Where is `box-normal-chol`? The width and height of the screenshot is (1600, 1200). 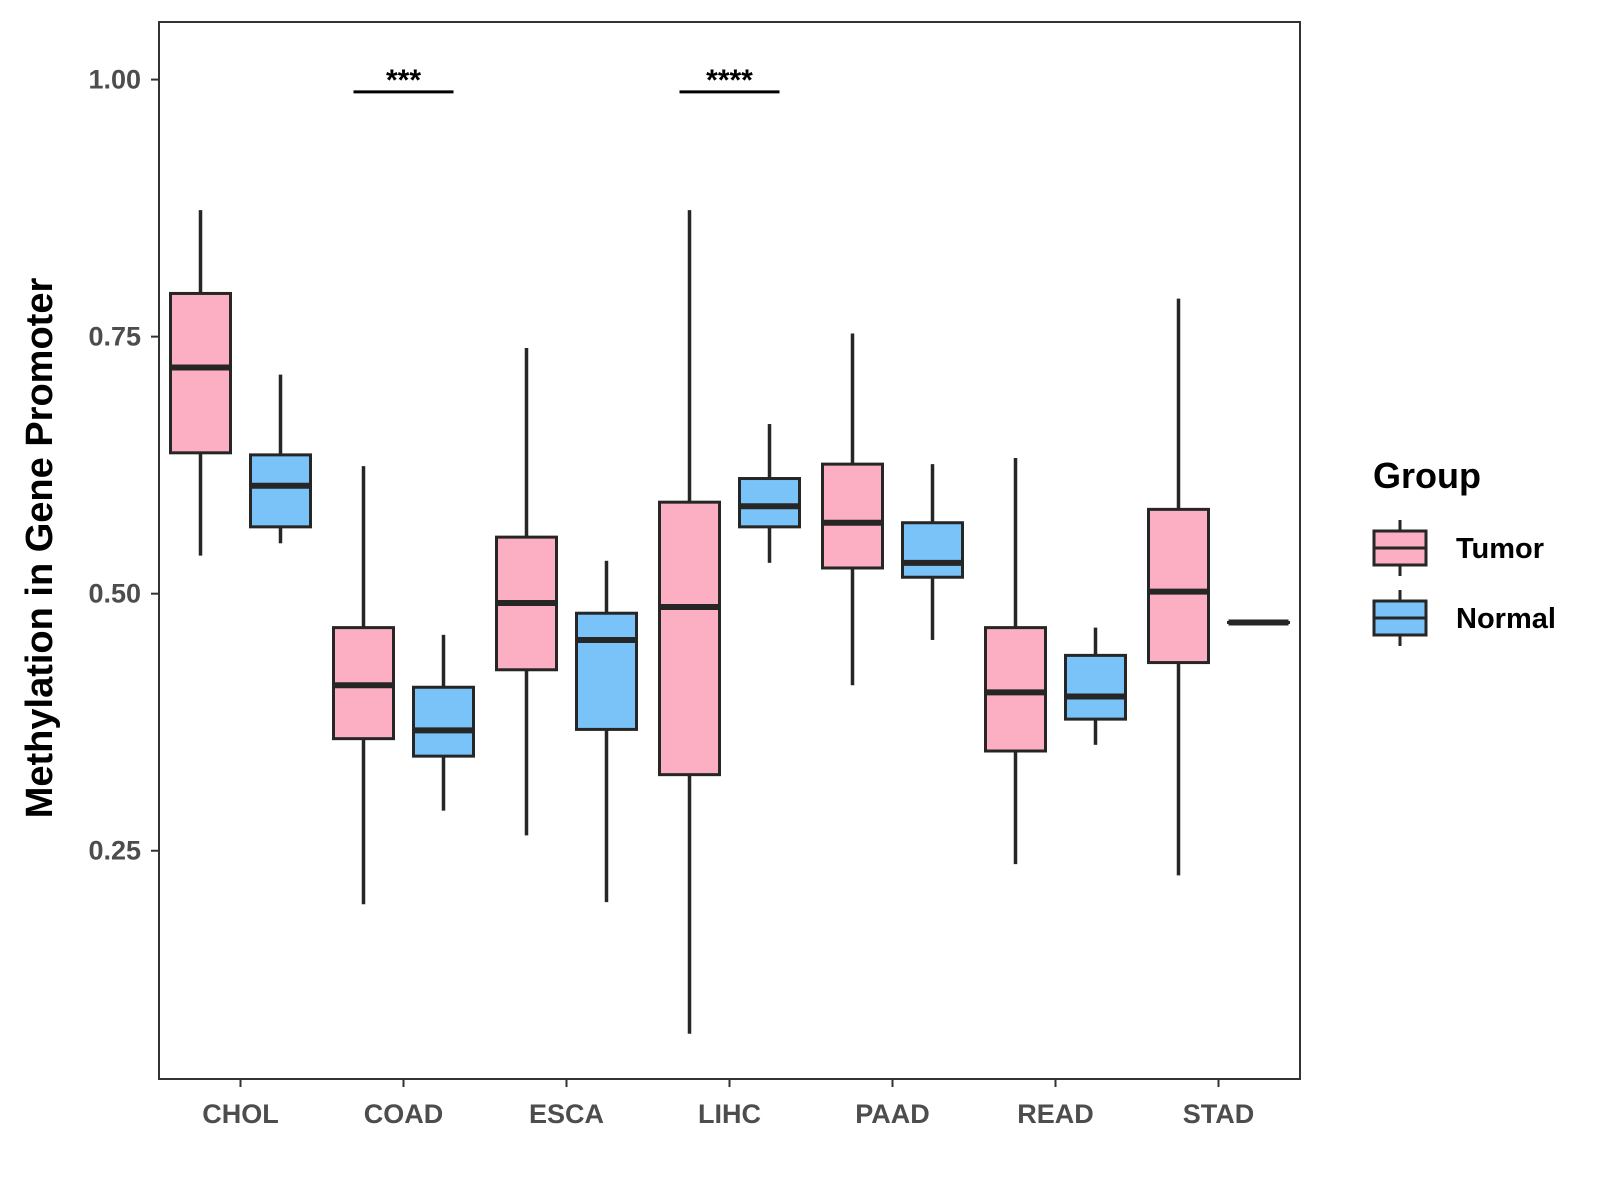 box-normal-chol is located at coordinates (280, 459).